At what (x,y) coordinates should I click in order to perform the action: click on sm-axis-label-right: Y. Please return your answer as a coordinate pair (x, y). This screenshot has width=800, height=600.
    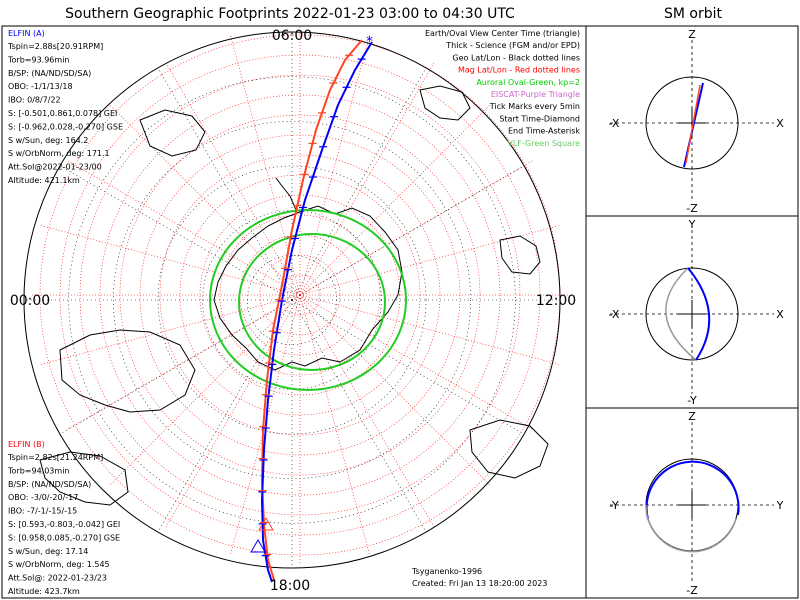
    Looking at the image, I should click on (780, 505).